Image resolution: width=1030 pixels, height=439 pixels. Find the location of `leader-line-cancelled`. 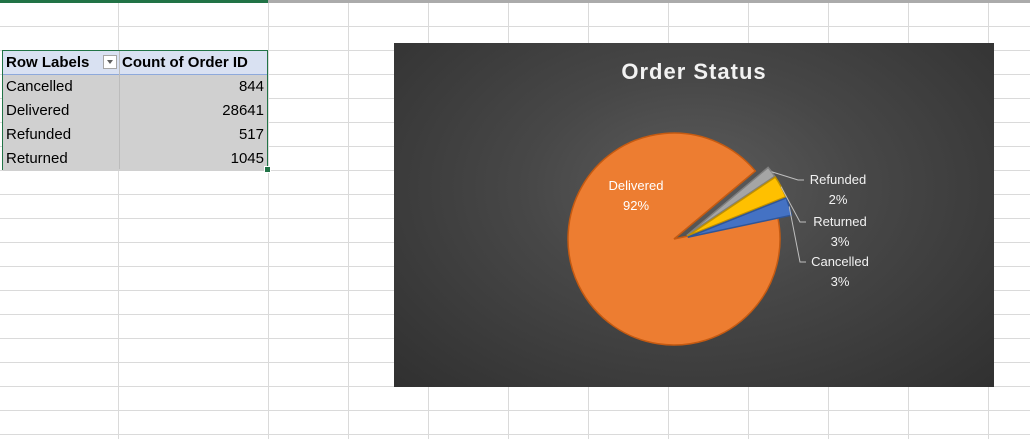

leader-line-cancelled is located at coordinates (797, 234).